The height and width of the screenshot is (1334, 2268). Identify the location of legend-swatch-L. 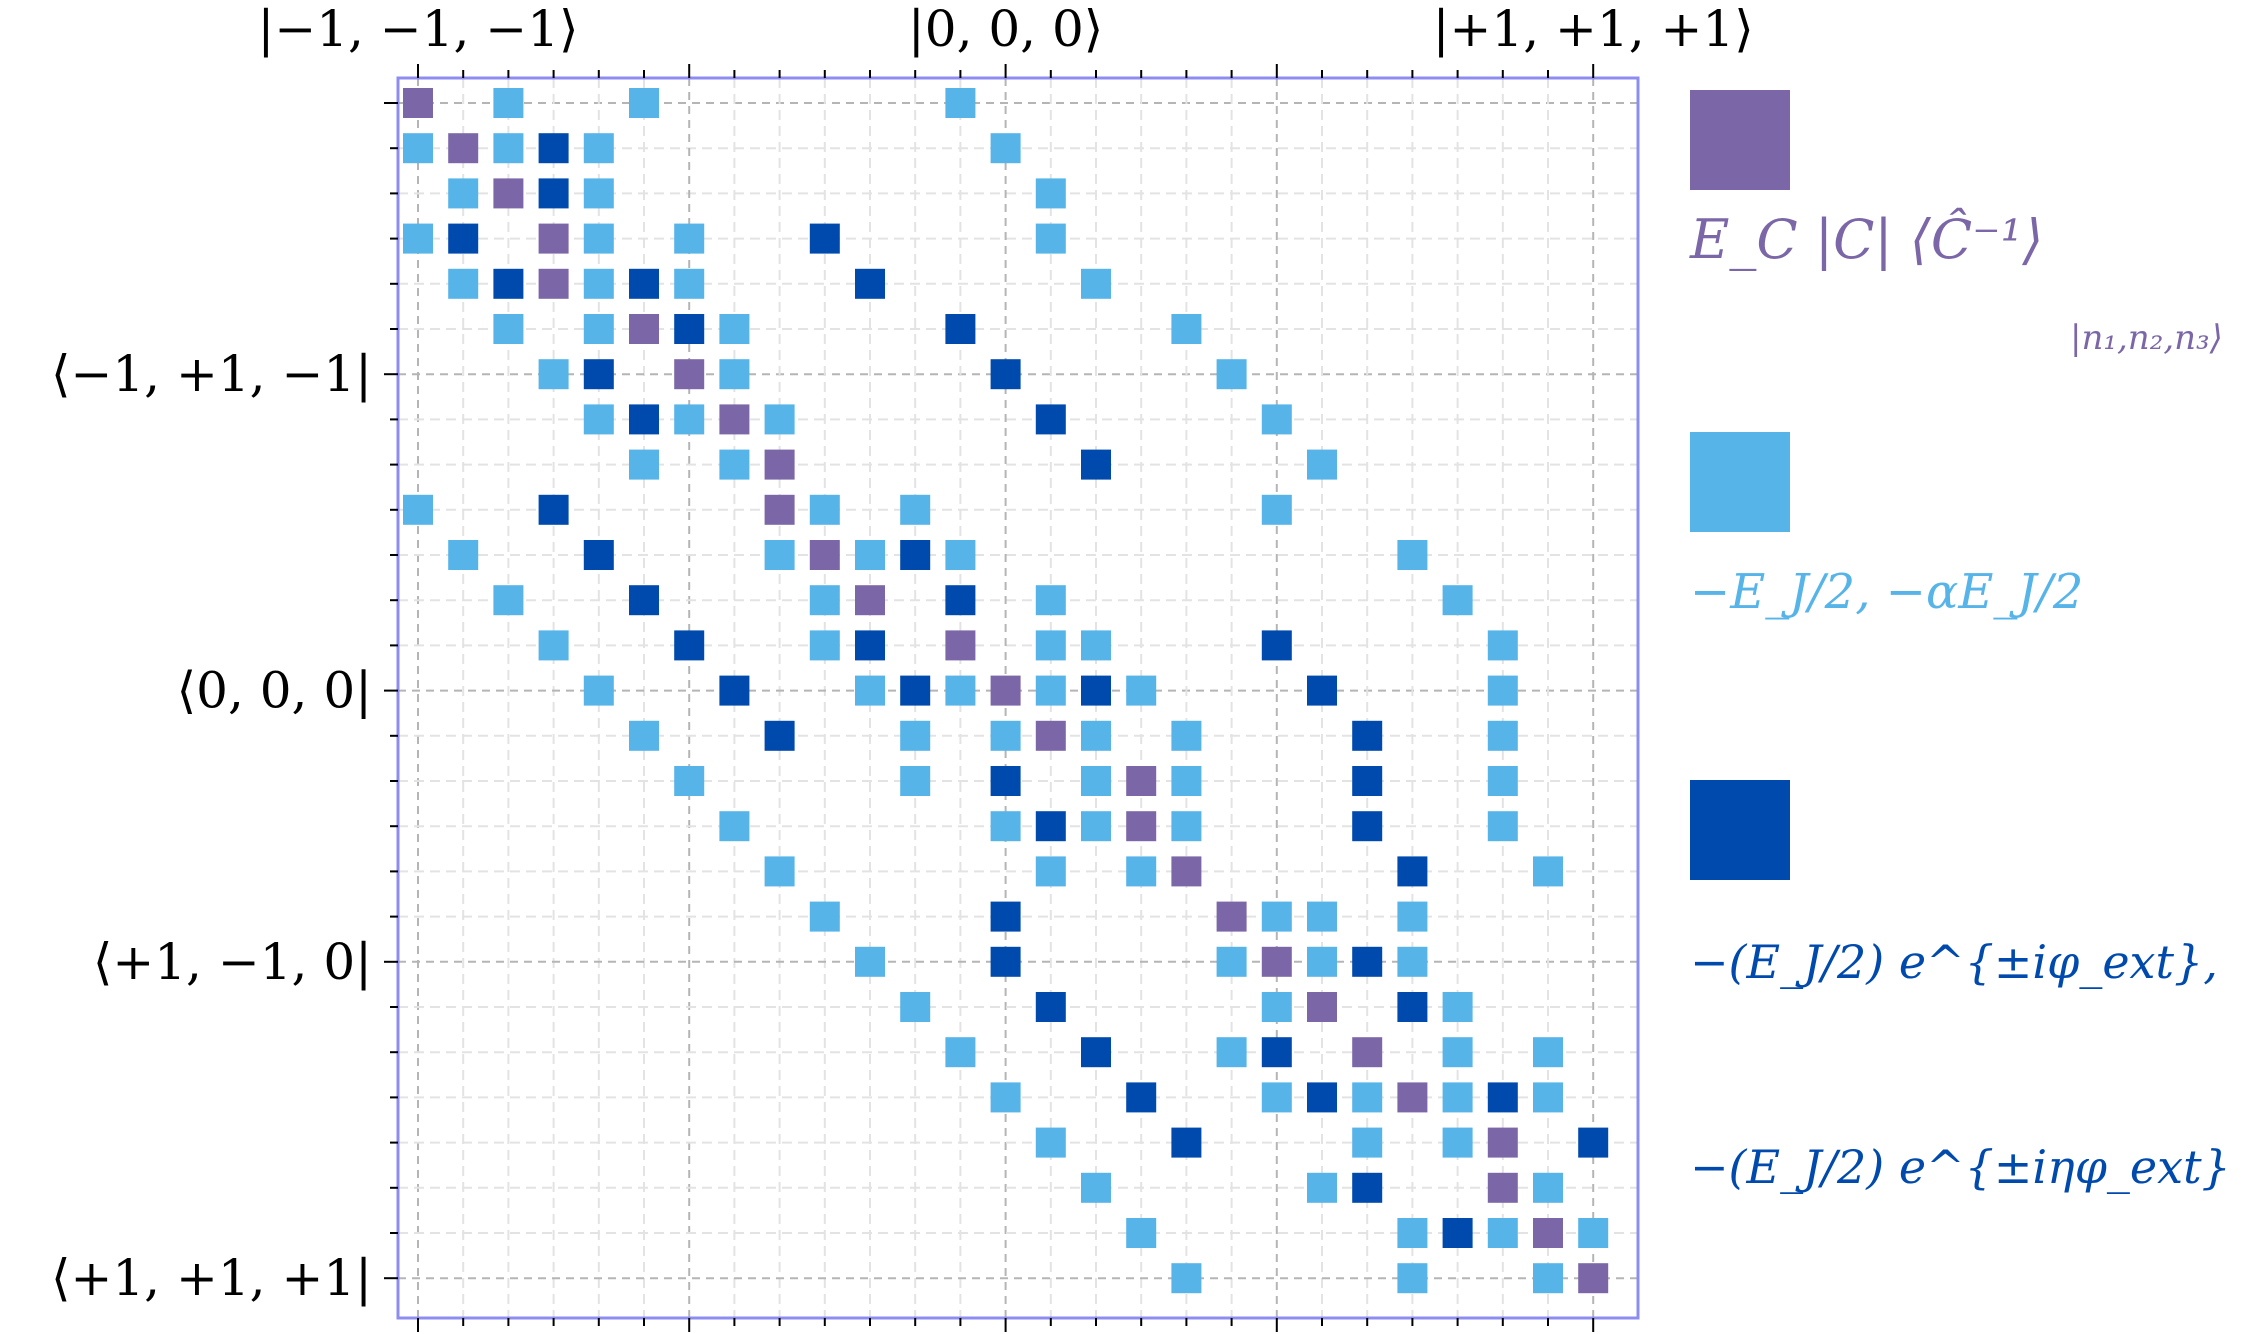
(1740, 482).